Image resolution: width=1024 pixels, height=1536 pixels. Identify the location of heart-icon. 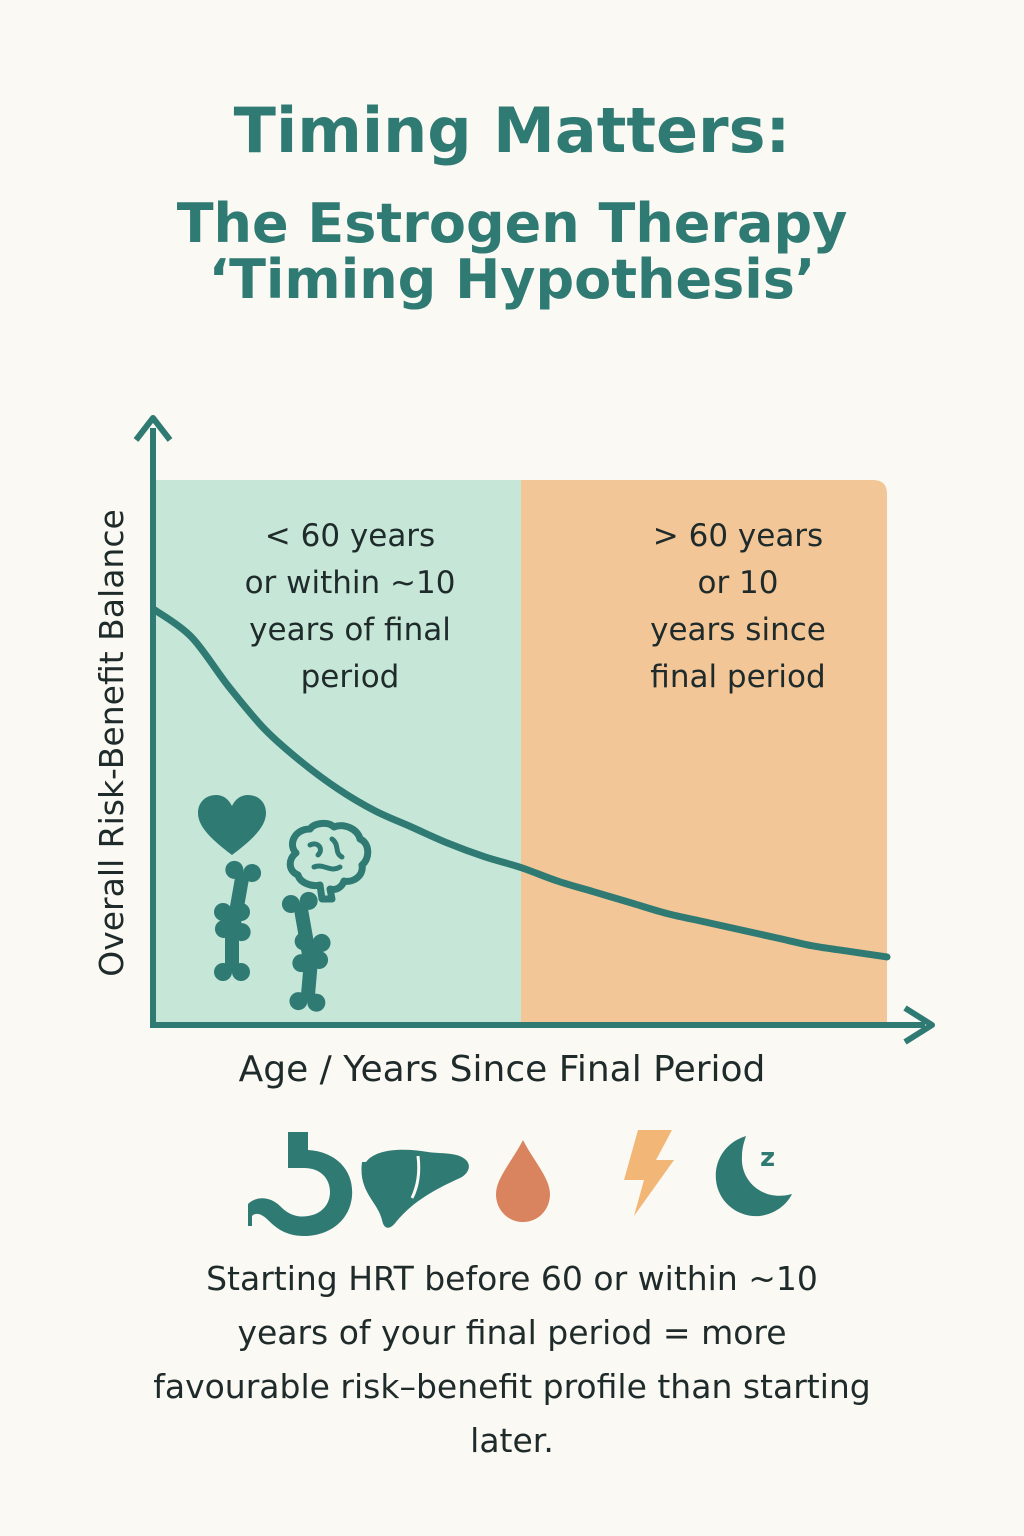
(232, 825).